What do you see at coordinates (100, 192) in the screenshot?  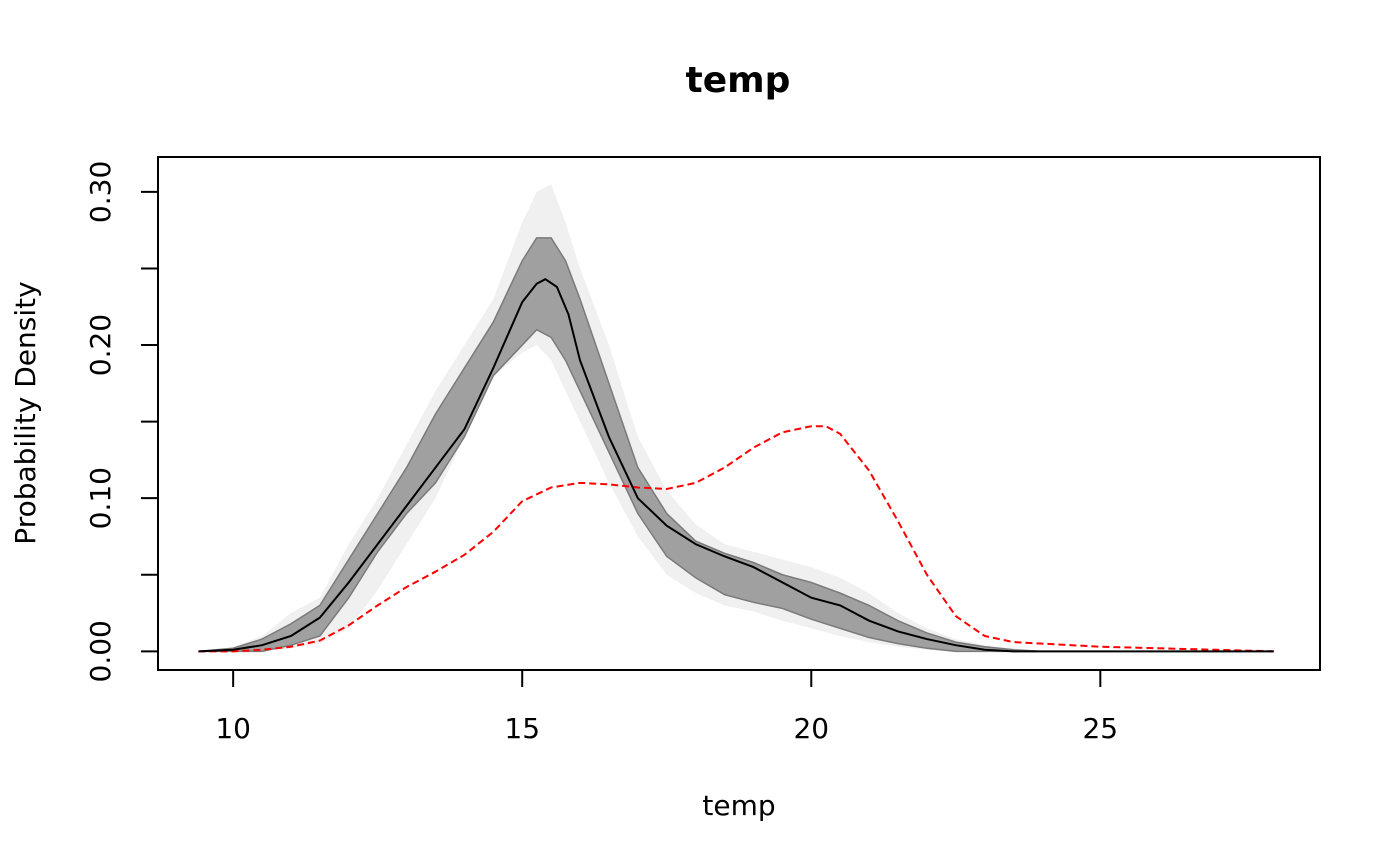 I see `y-tick-label: 0.30` at bounding box center [100, 192].